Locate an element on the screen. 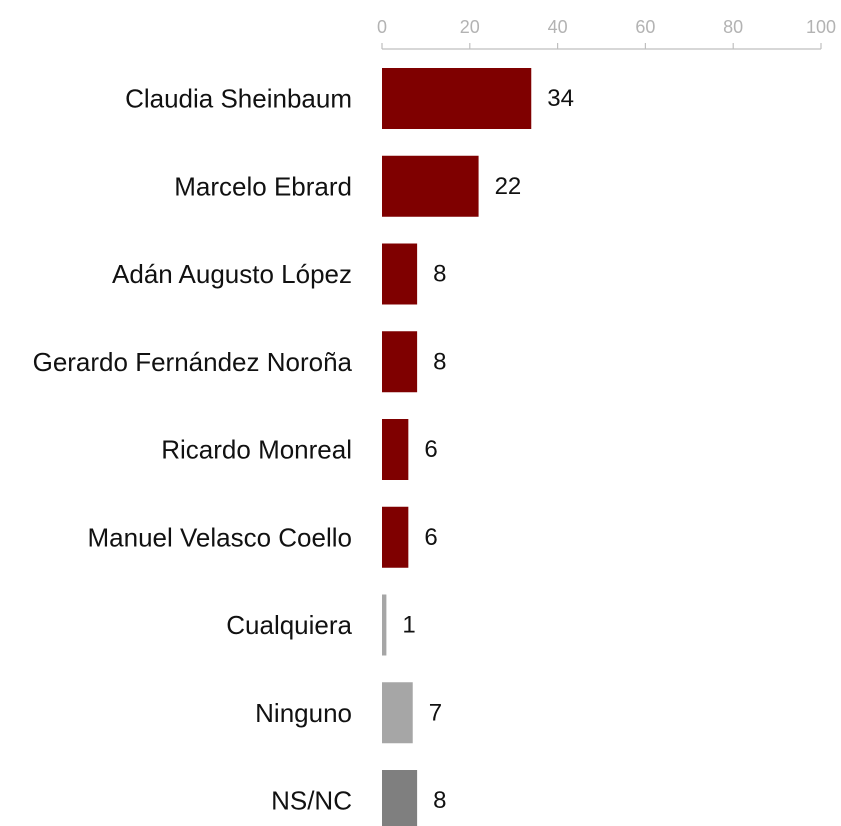  data-label: 7 is located at coordinates (435, 712).